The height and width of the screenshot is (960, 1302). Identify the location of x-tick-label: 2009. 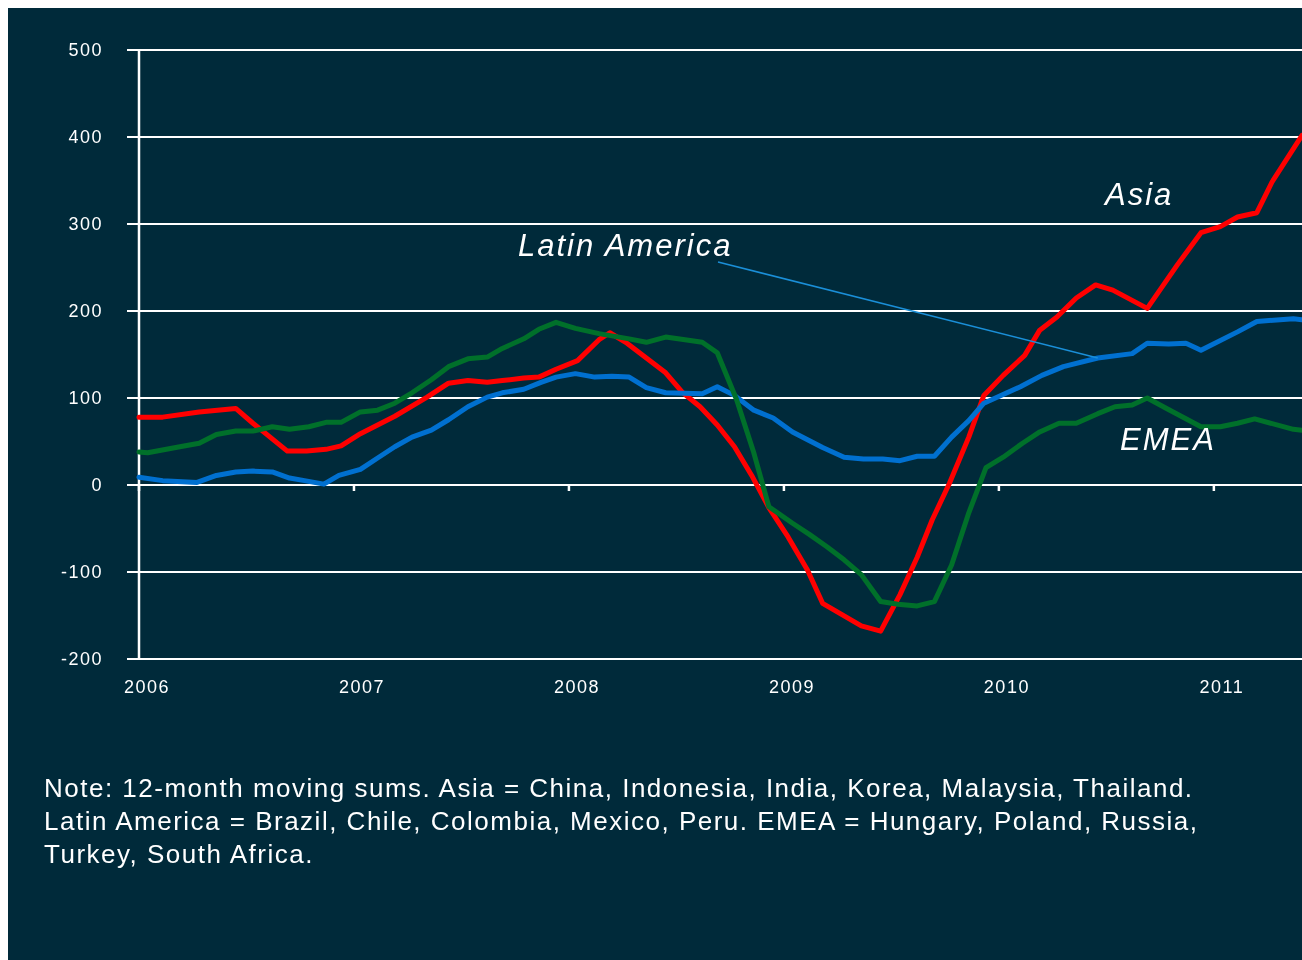
(791, 687).